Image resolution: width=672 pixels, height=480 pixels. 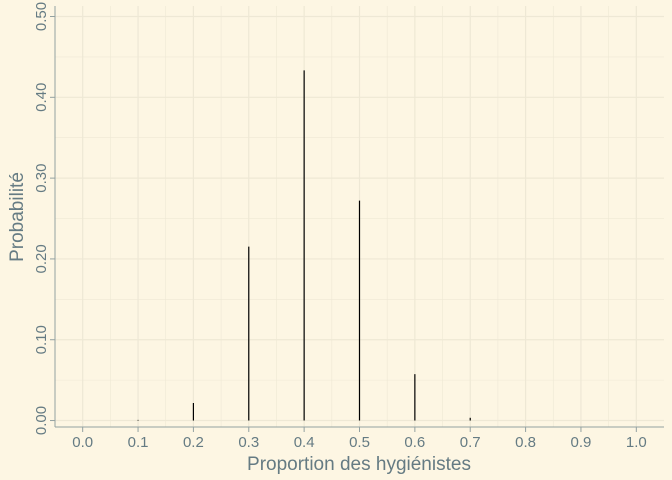 I want to click on y-axis-title: Probabilité, so click(x=17, y=217).